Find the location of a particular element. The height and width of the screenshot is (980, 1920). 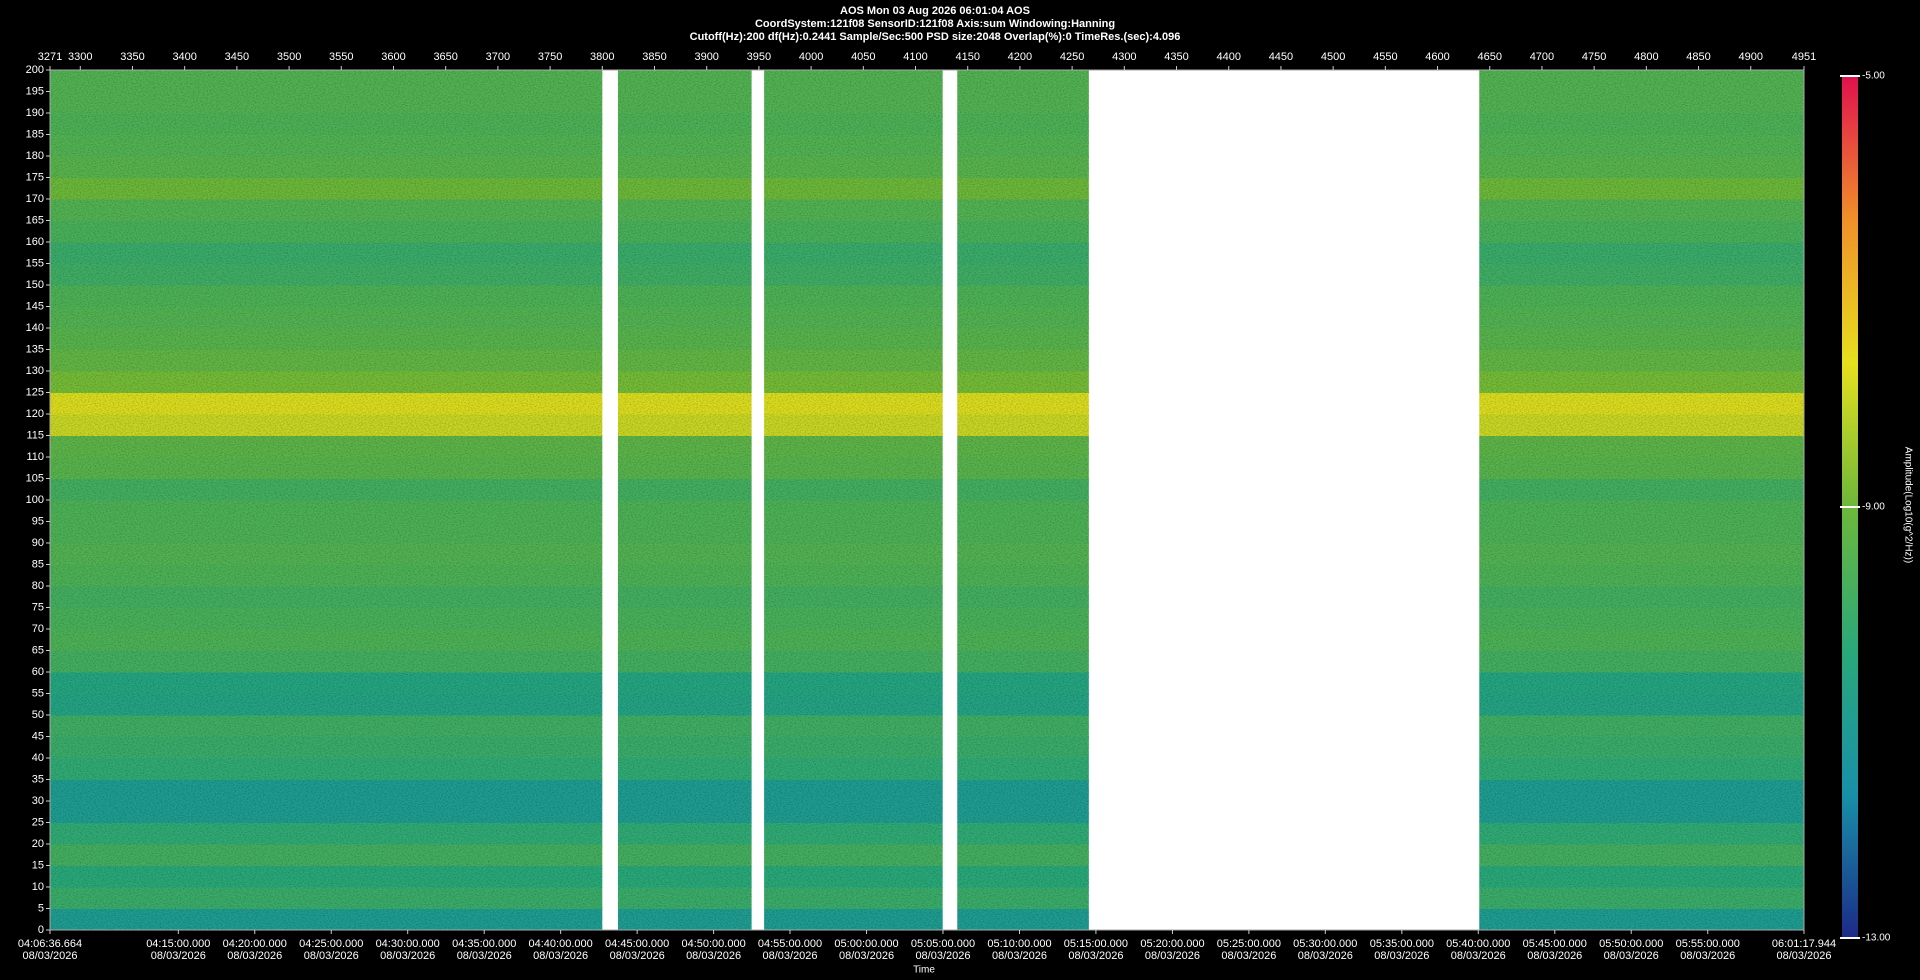

x-tick-label: 4100 is located at coordinates (915, 57).